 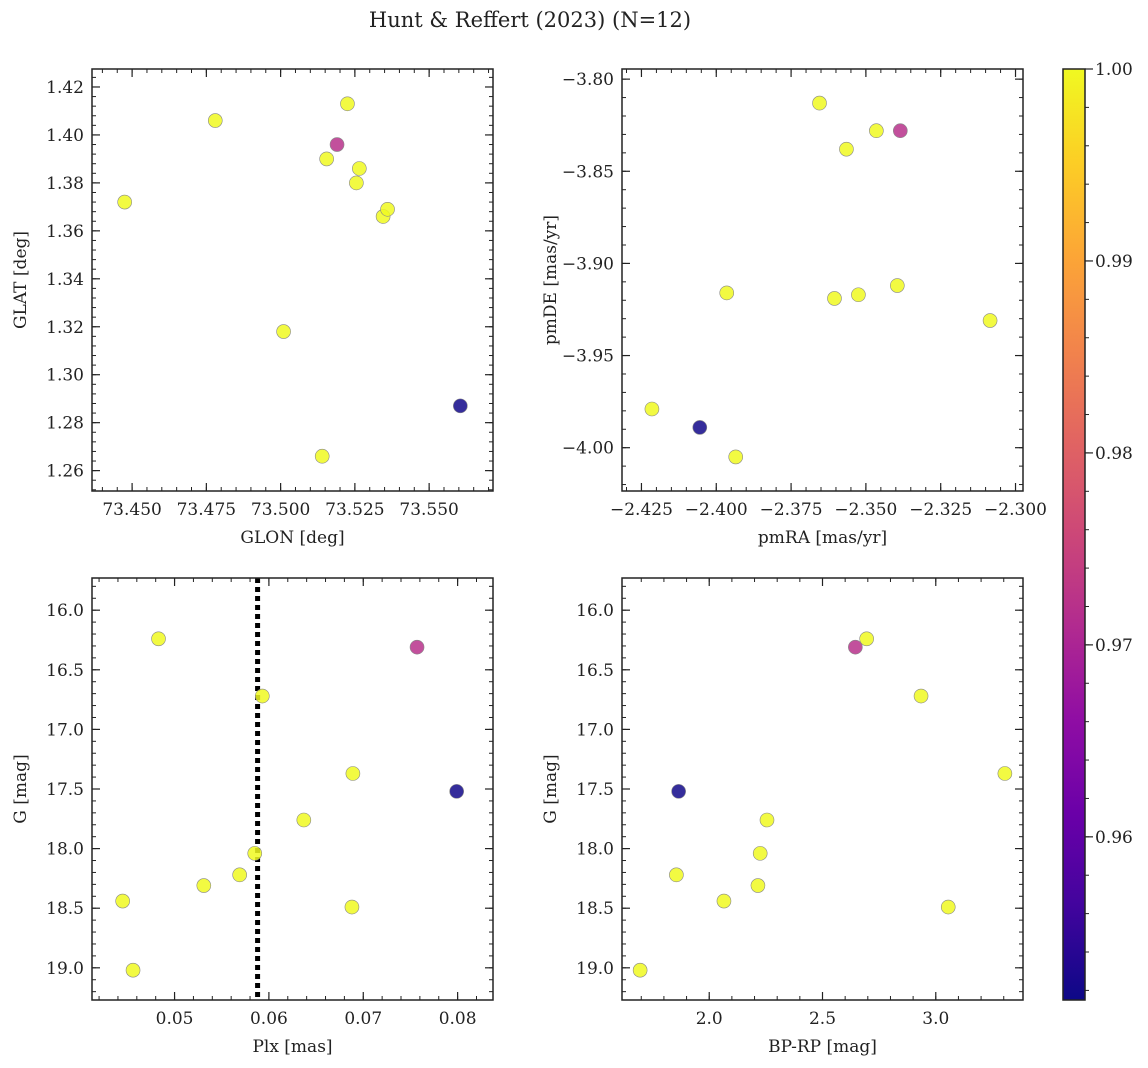 I want to click on x-axis-label: GLON [deg], so click(x=292, y=538).